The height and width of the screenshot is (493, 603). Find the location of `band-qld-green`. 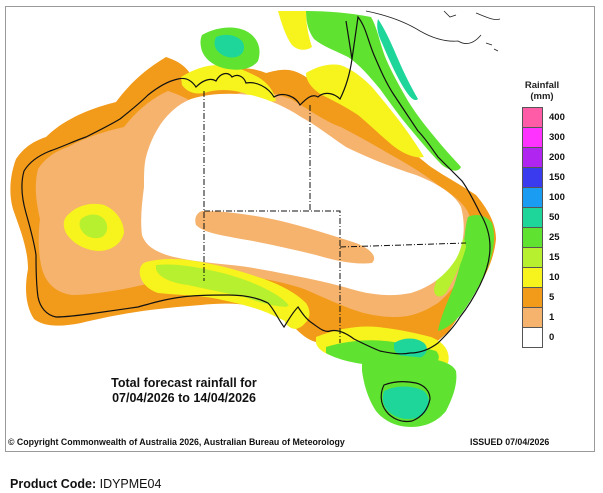

band-qld-green is located at coordinates (383, 91).